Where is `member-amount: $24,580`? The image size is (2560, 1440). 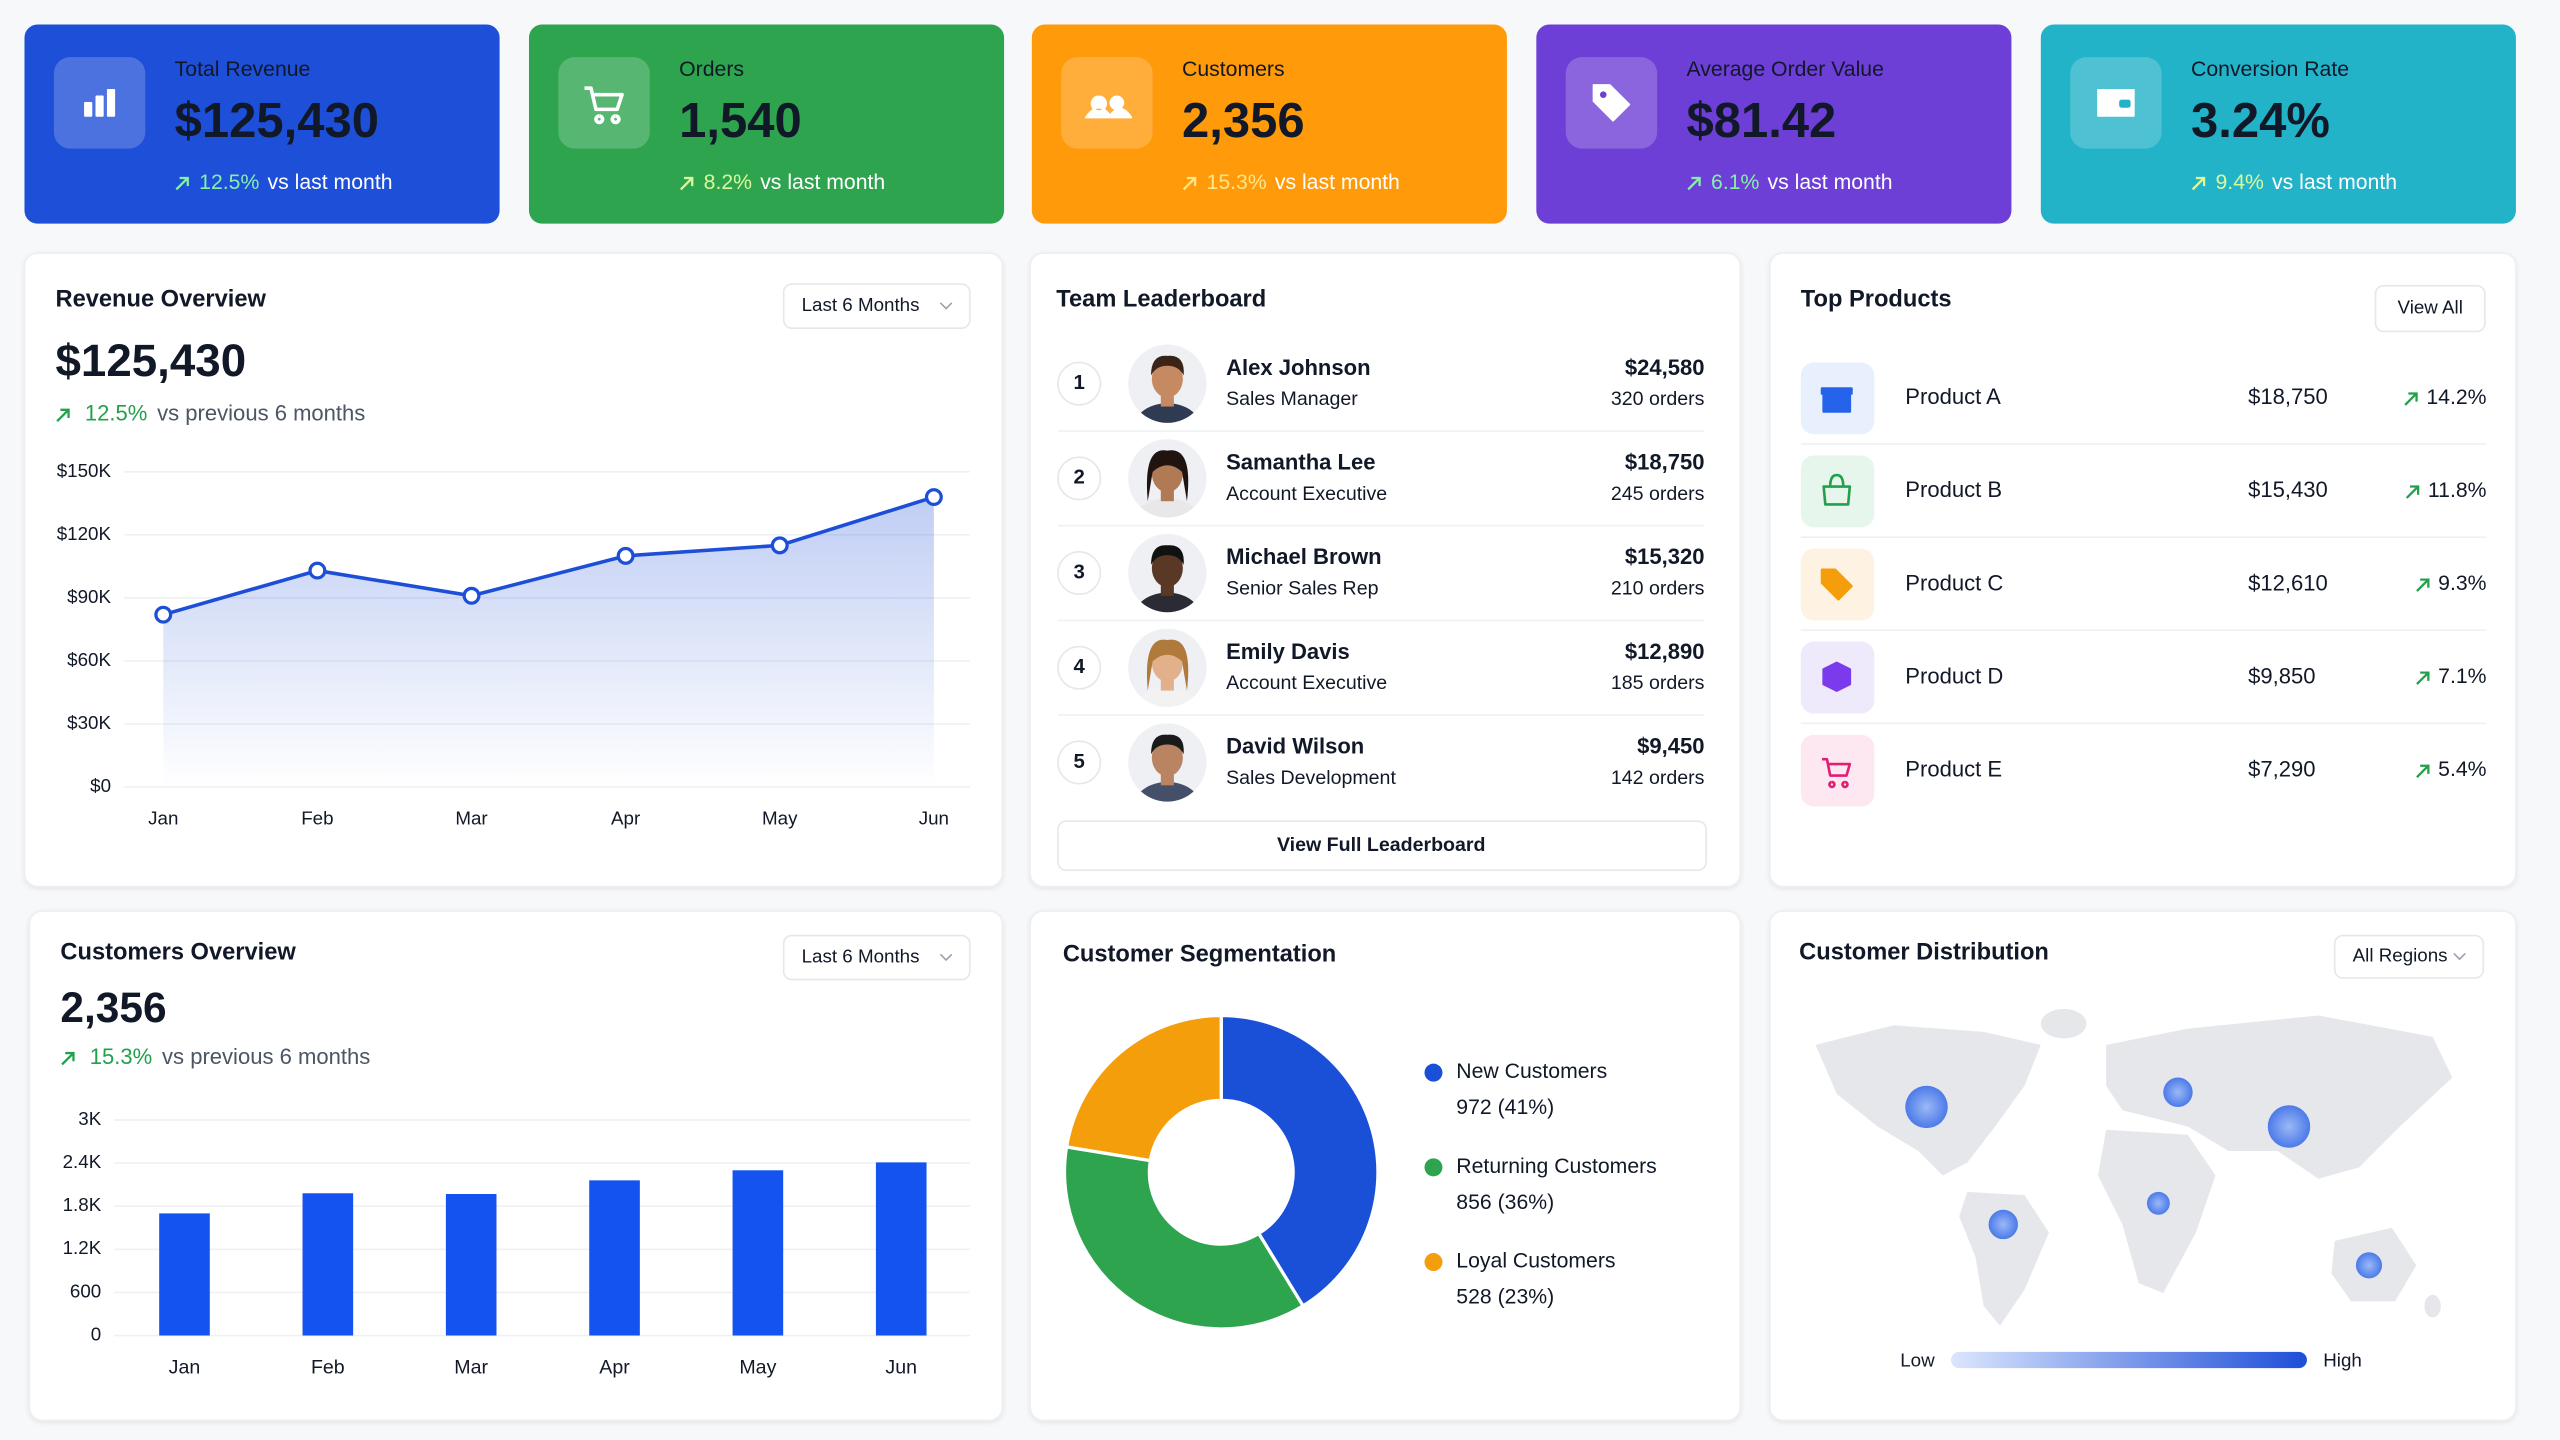 member-amount: $24,580 is located at coordinates (1665, 367).